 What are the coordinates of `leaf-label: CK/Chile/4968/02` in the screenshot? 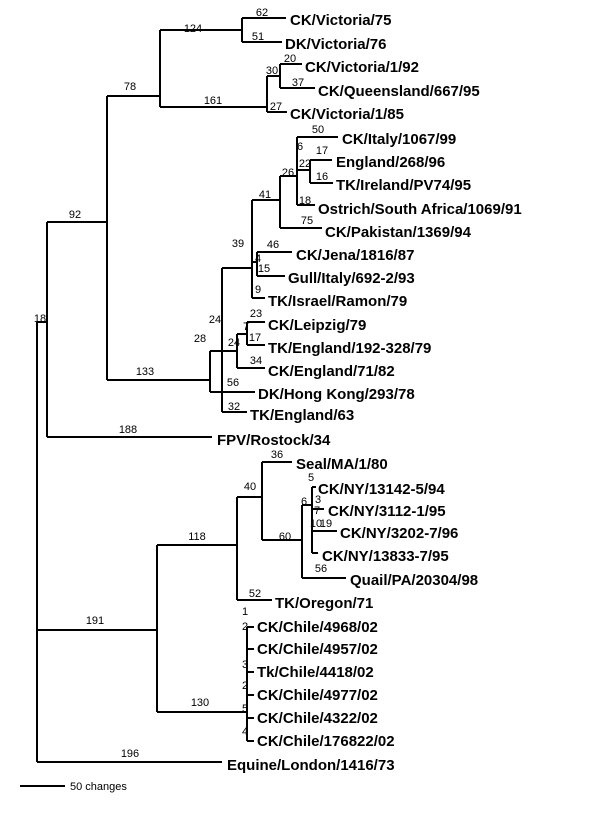 It's located at (317, 627).